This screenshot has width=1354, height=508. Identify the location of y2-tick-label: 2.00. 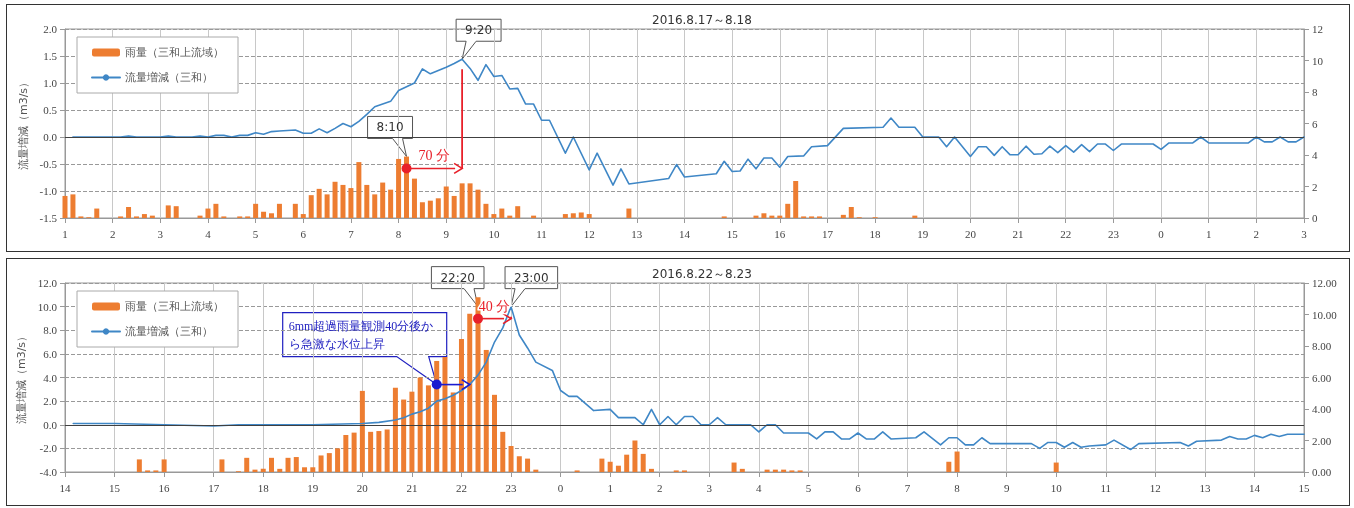
(1322, 440).